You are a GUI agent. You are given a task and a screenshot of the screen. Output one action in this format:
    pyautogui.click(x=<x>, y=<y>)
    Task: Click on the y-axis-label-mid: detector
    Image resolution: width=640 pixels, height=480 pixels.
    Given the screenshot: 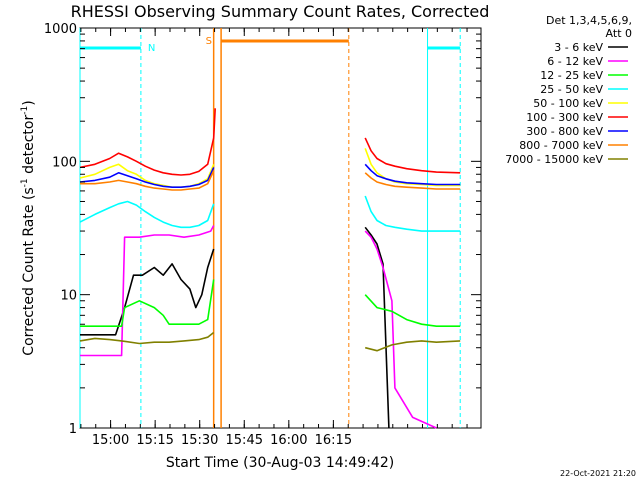 What is the action you would take?
    pyautogui.click(x=29, y=147)
    